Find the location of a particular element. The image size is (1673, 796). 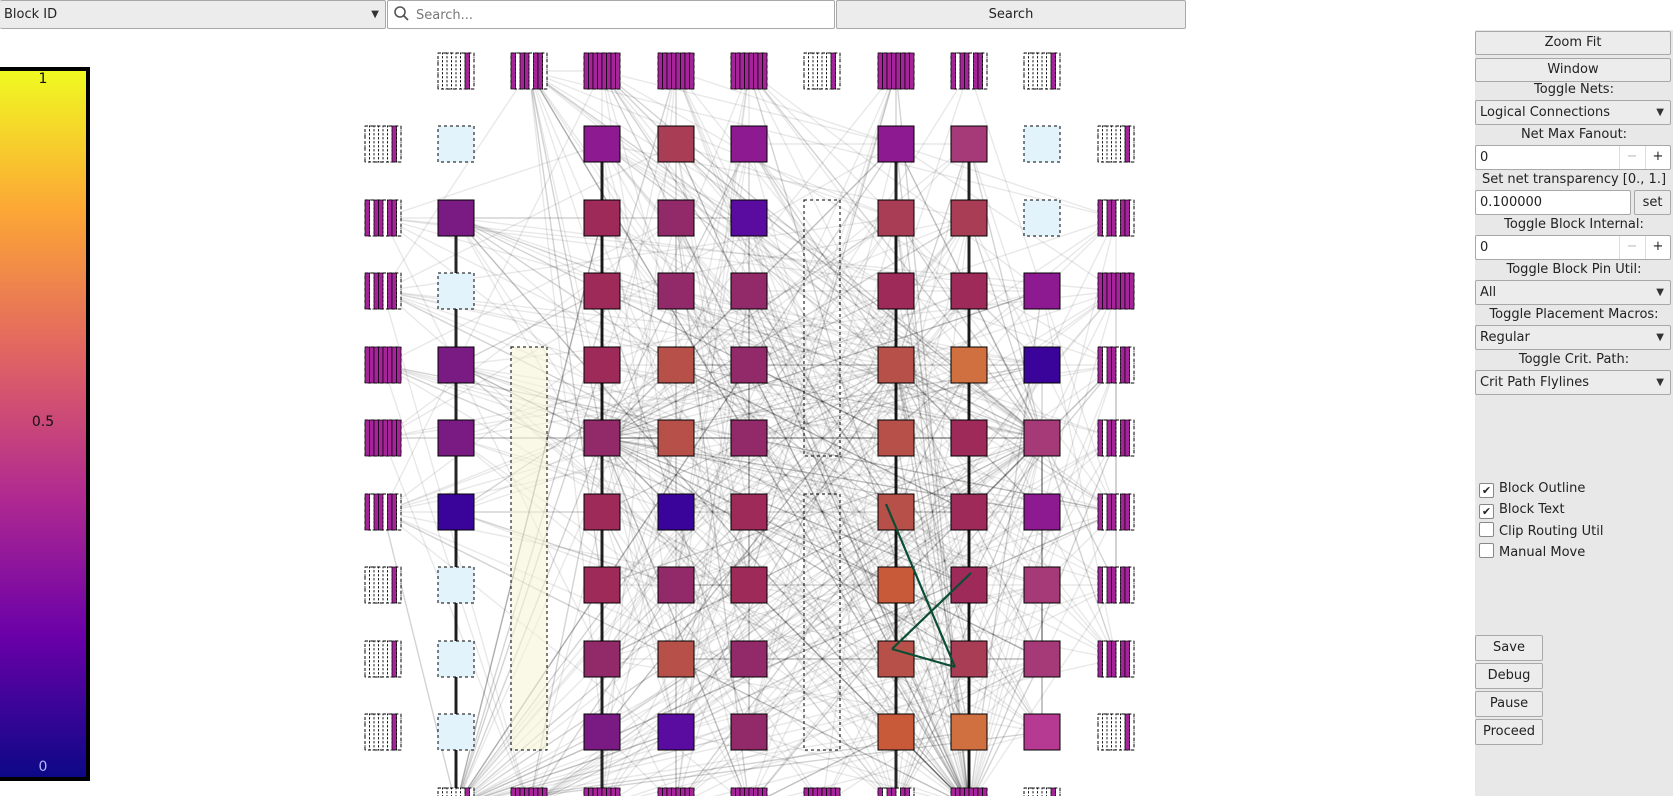

color-mode-dropdown: Block ID ▼ is located at coordinates (193, 14).